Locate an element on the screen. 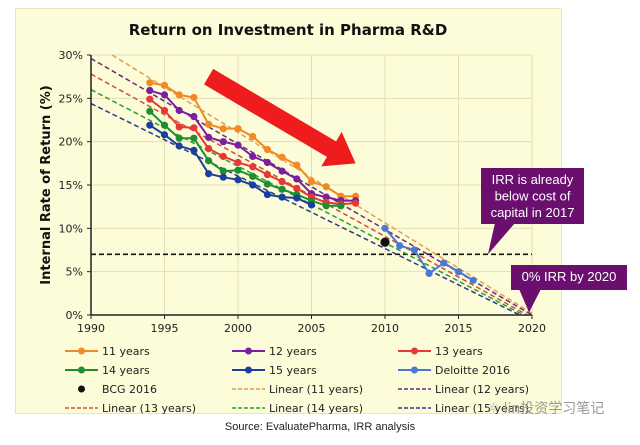  chart-title: Return on Investment in Pharma R&D is located at coordinates (288, 30).